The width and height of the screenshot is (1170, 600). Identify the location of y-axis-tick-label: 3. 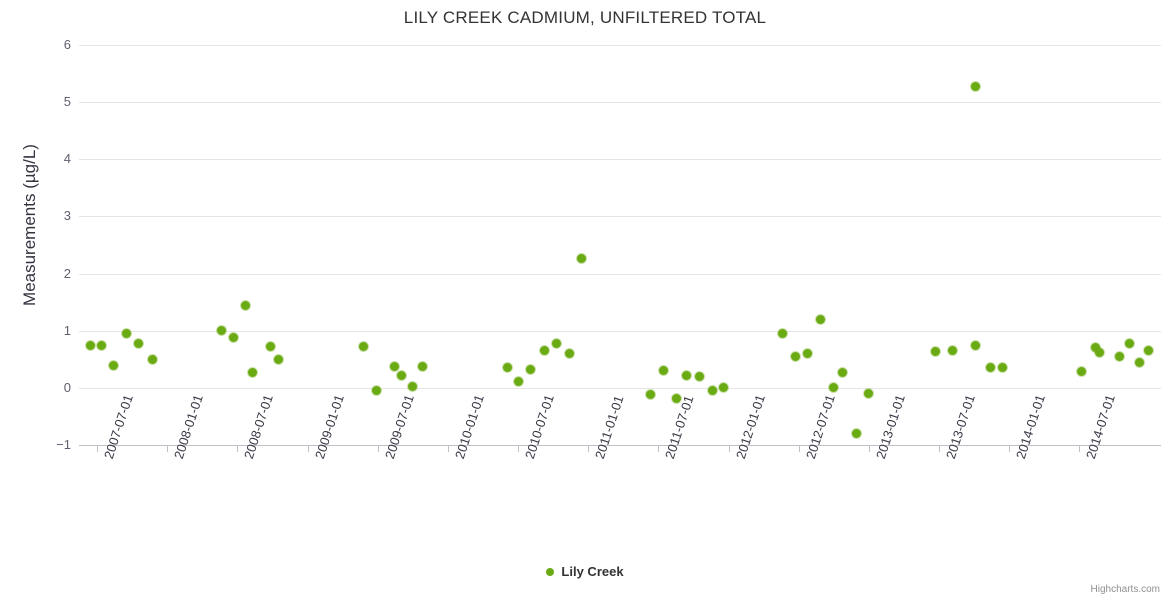
(67, 216).